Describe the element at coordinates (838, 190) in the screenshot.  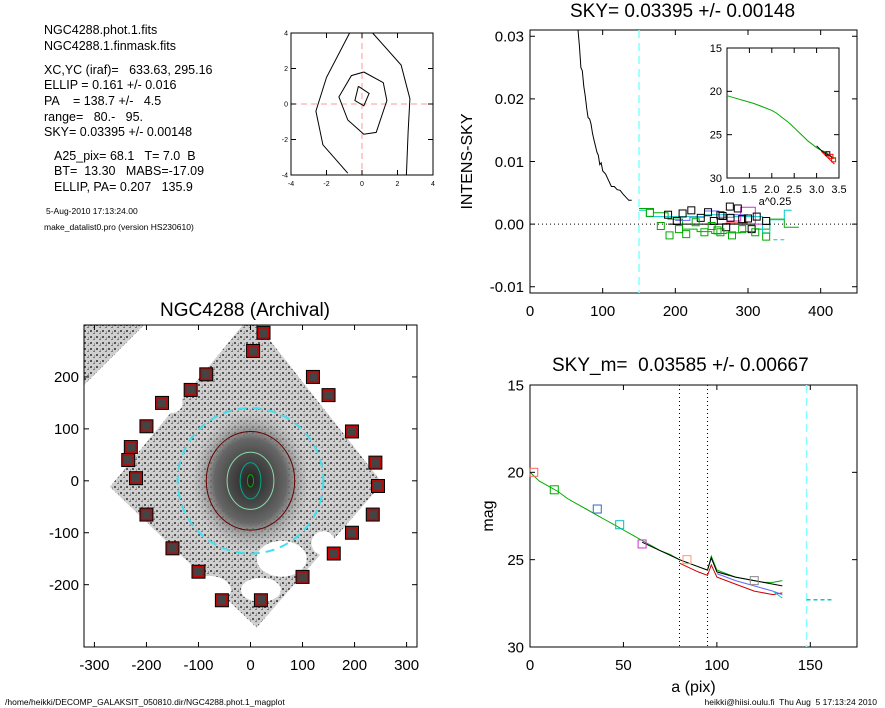
I see `inset-x-tick-label: 3.5` at that location.